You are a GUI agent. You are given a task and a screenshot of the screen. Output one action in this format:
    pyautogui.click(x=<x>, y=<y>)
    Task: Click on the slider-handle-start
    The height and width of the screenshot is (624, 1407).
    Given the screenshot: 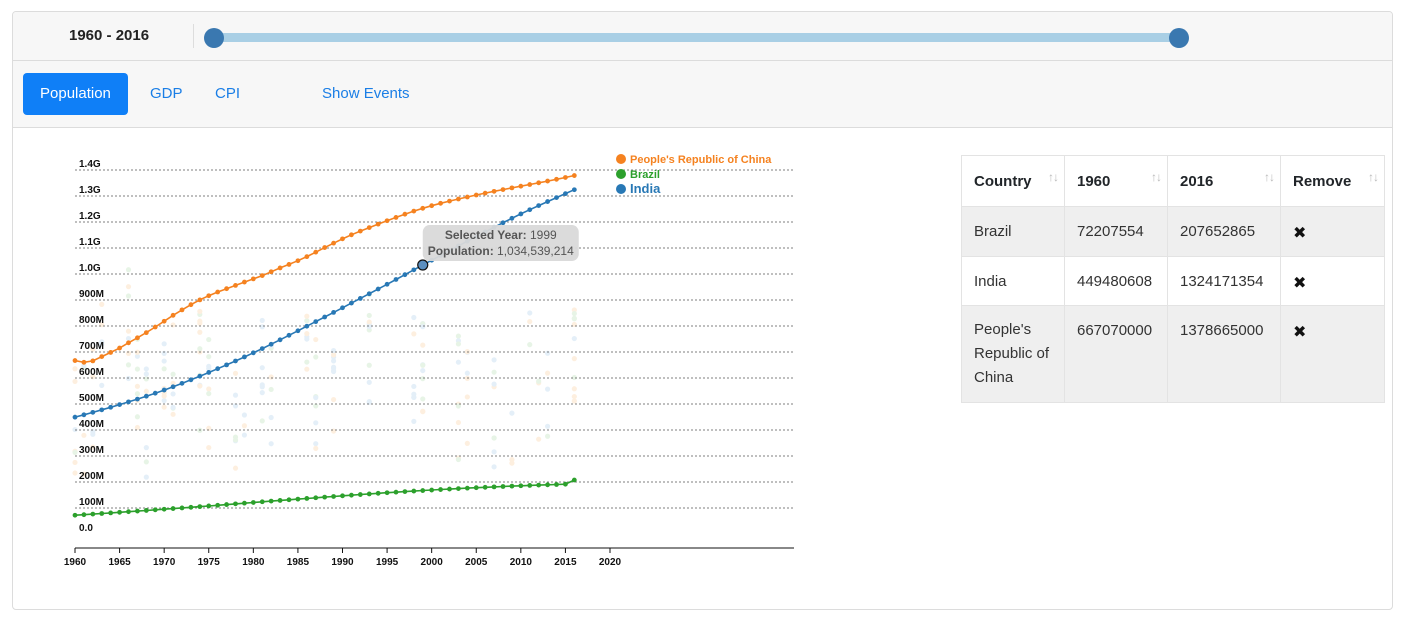 What is the action you would take?
    pyautogui.click(x=214, y=38)
    